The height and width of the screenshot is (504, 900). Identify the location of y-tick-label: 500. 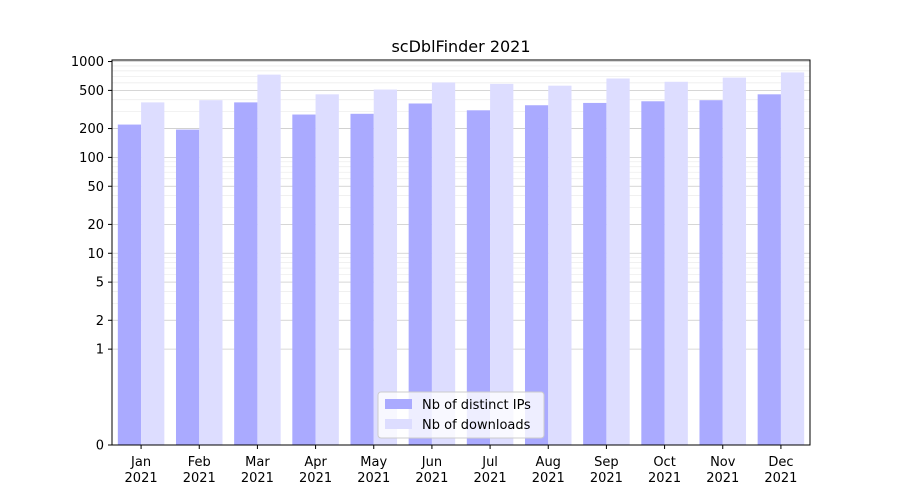
(91, 91).